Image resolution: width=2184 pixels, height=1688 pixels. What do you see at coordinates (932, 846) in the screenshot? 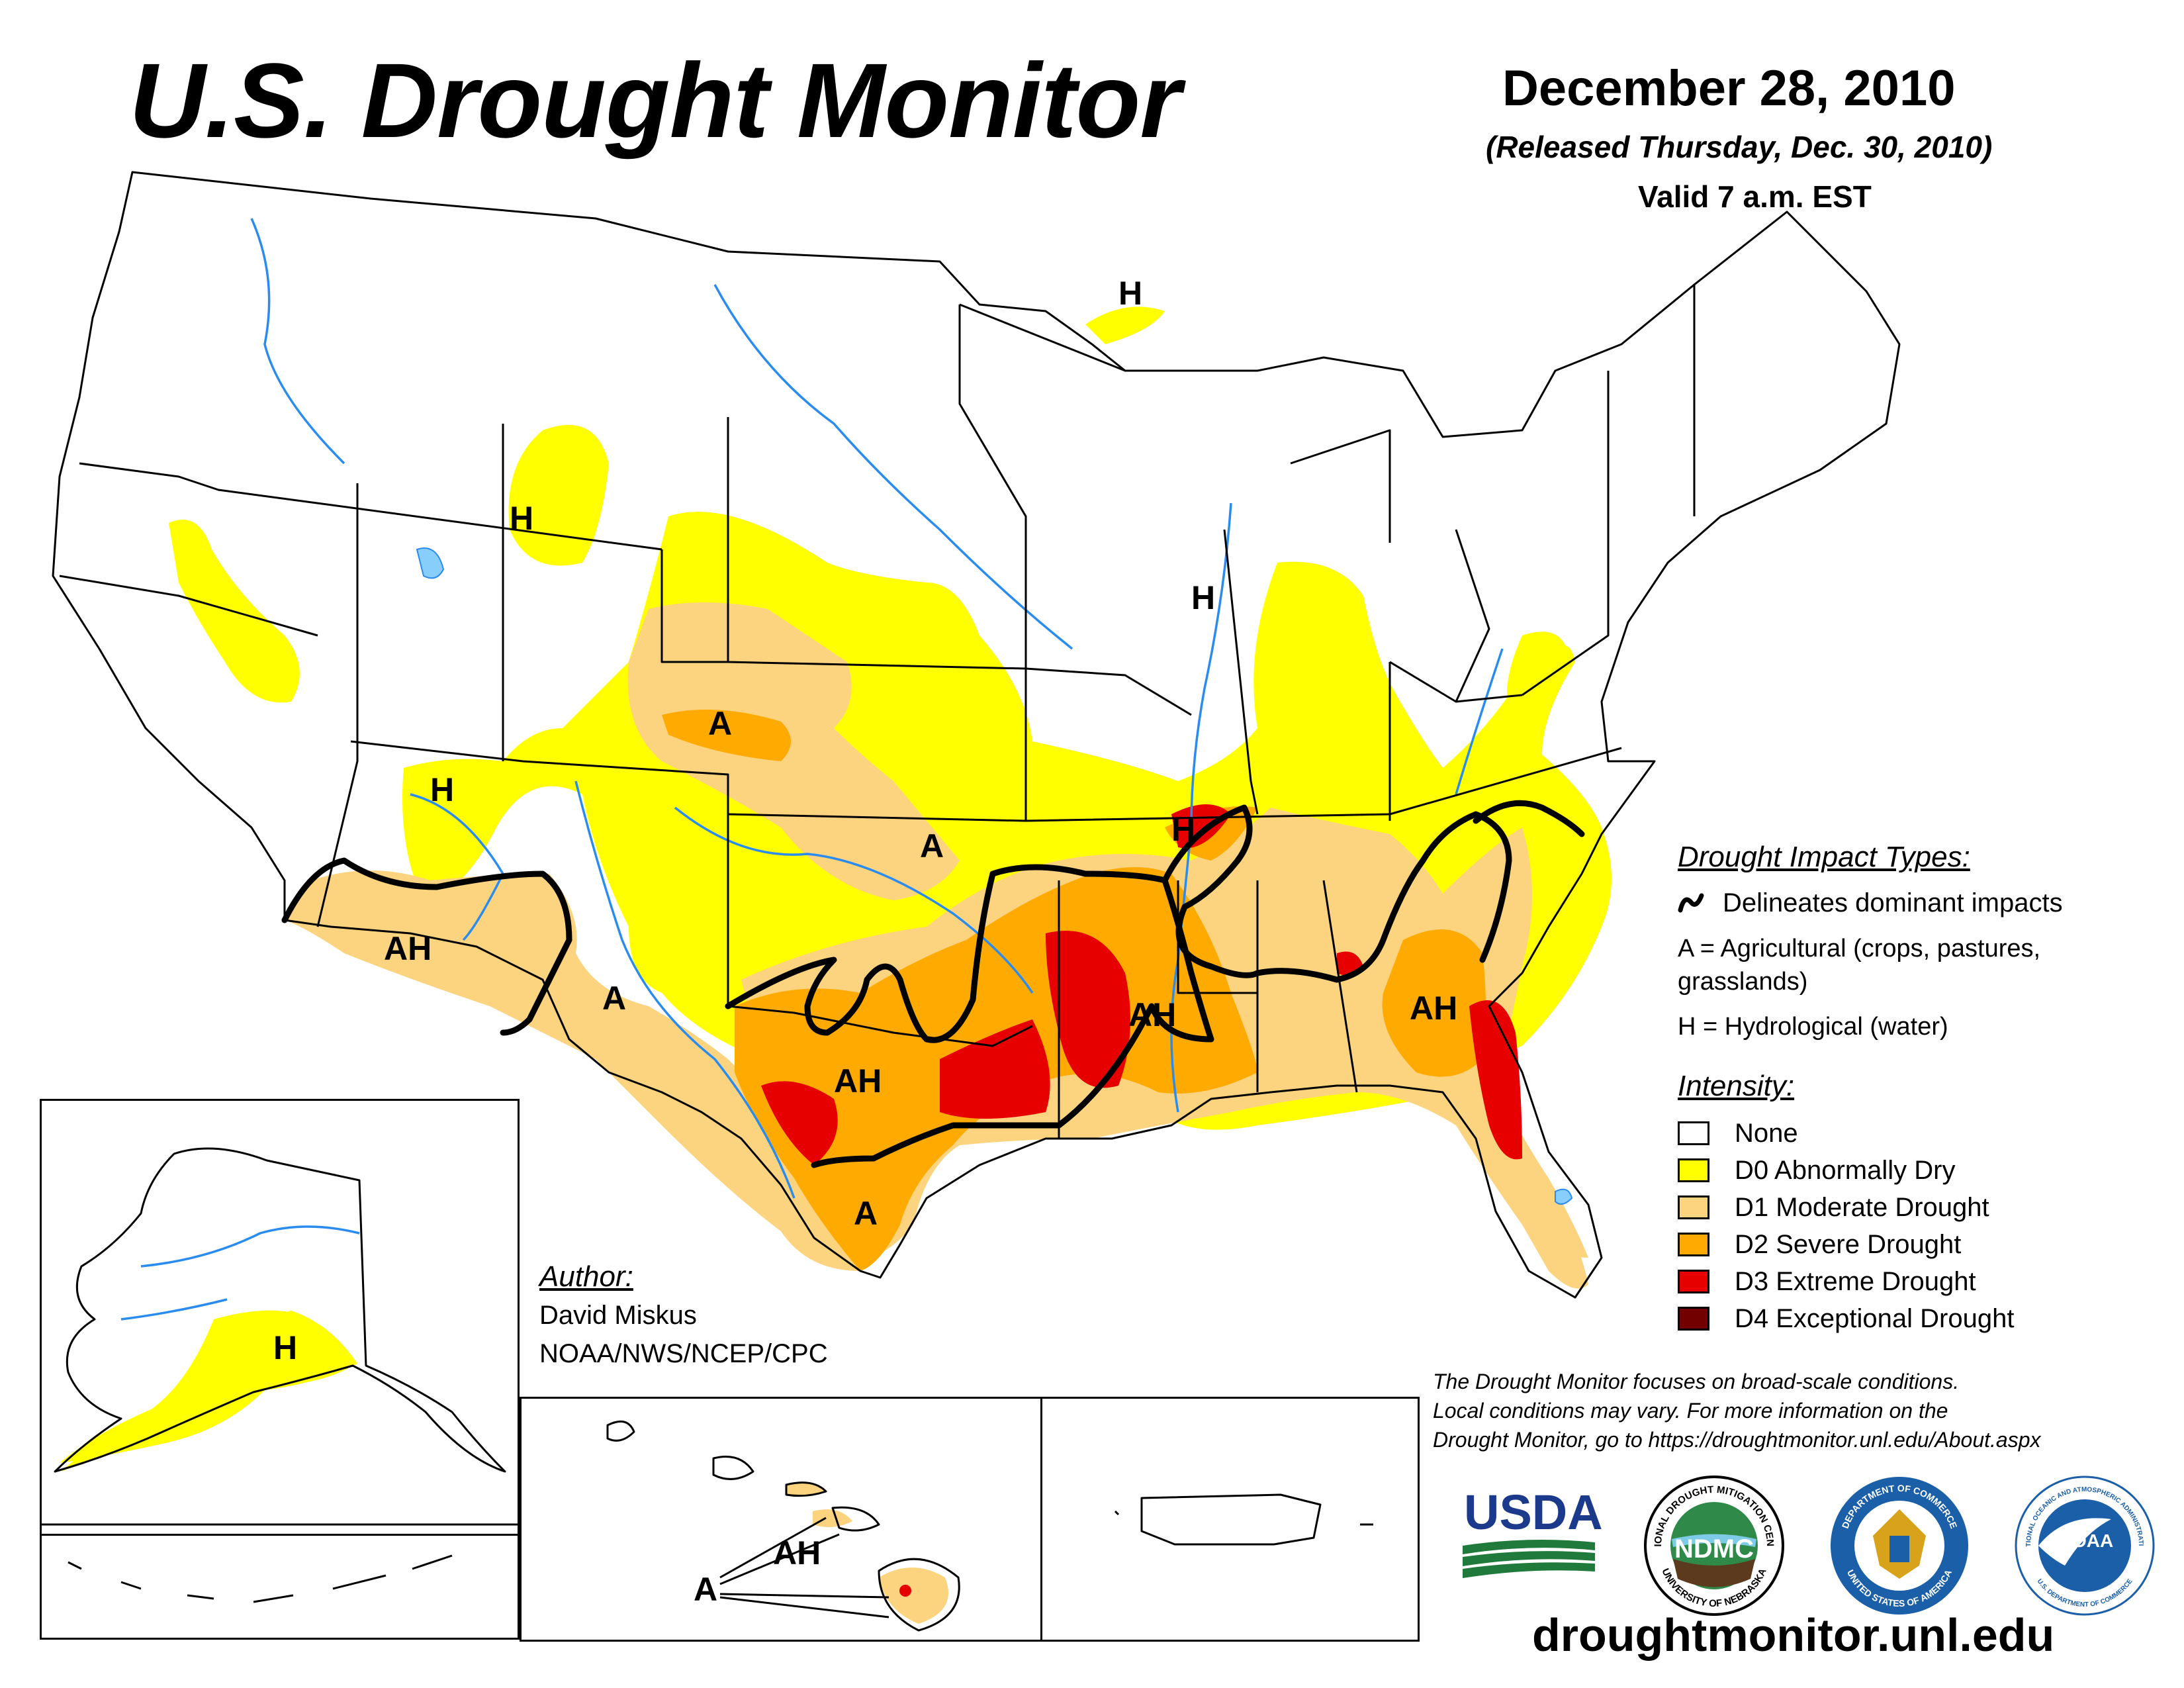
I see `label-a-kansas: A` at bounding box center [932, 846].